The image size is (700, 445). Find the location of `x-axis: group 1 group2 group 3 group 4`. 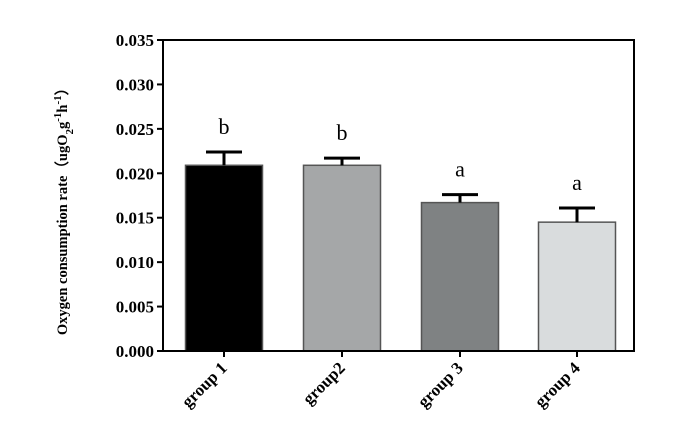

x-axis: group 1 group2 group 3 group 4 is located at coordinates (381, 381).